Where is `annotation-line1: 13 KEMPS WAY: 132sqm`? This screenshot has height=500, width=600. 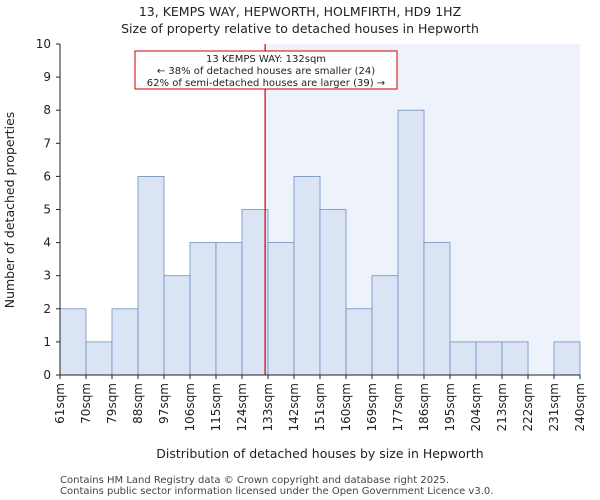 annotation-line1: 13 KEMPS WAY: 132sqm is located at coordinates (266, 59).